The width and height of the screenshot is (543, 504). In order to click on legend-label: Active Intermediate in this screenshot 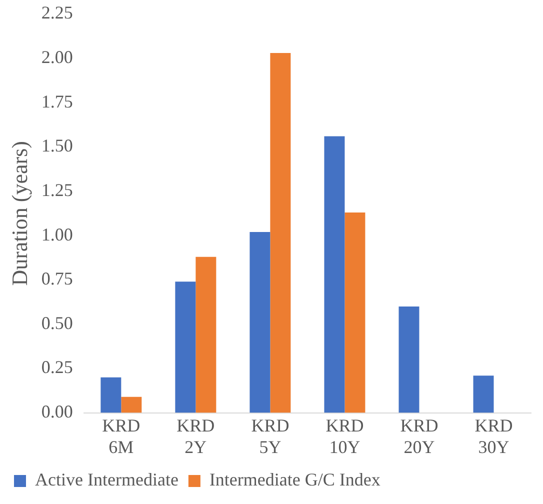, I will do `click(106, 480)`.